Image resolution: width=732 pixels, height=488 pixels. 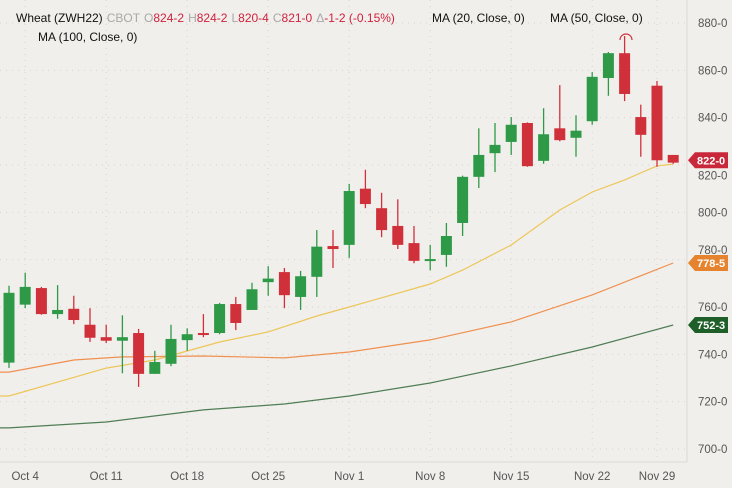 What do you see at coordinates (187, 477) in the screenshot?
I see `x-tick-label: Oct 18` at bounding box center [187, 477].